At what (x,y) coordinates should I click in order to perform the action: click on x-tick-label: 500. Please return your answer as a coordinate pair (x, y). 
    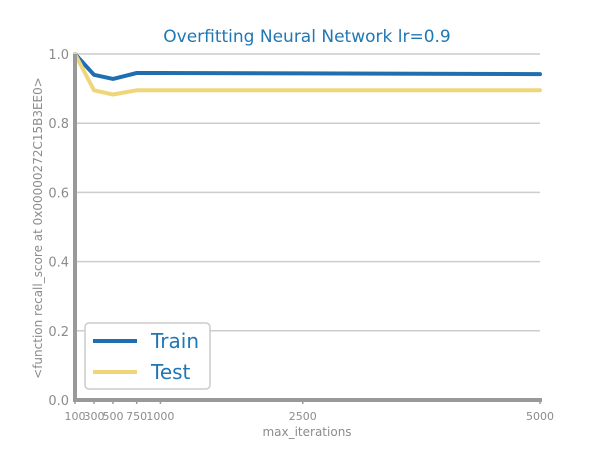
    Looking at the image, I should click on (112, 416).